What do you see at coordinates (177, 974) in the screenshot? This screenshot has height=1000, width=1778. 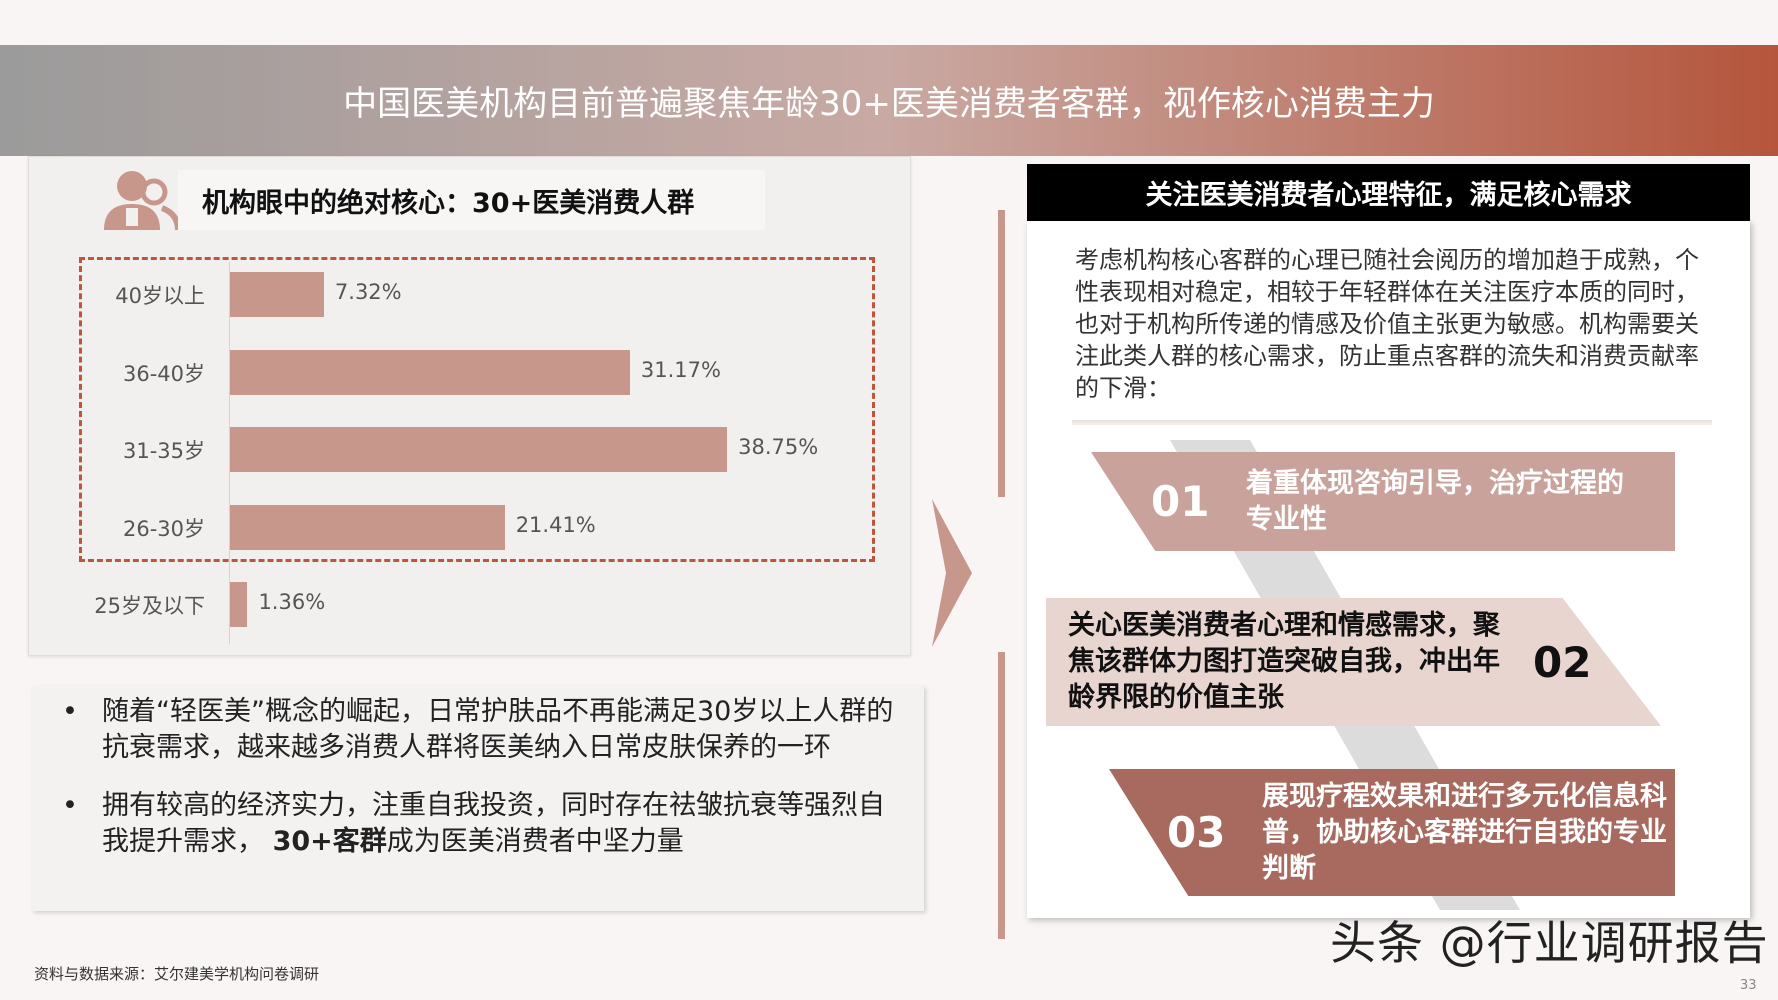 I see `source-note: 资料与数据来源：艾尔建美学机构问卷调研` at bounding box center [177, 974].